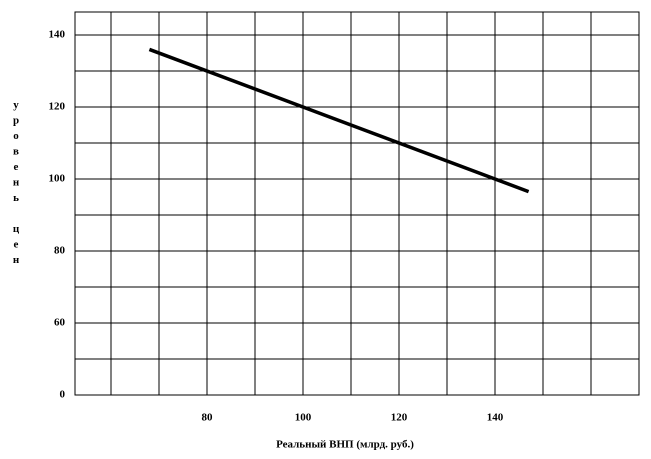  I want to click on x-tick-label: 100, so click(303, 418).